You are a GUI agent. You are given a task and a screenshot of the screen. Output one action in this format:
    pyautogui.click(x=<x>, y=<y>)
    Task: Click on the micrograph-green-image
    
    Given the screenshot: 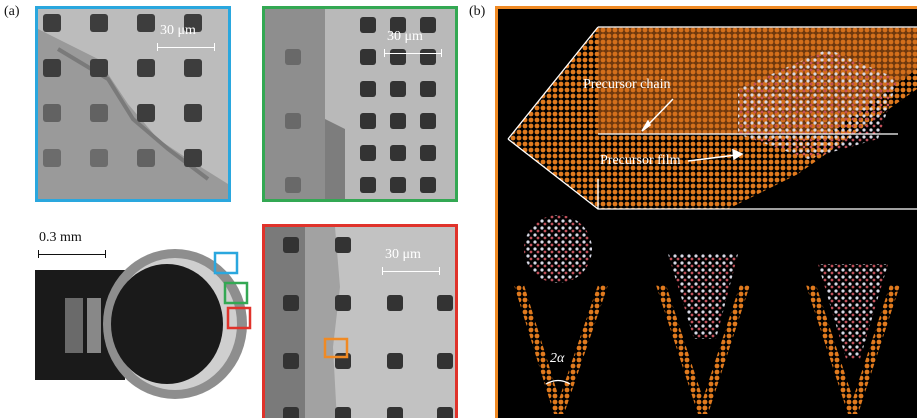 What is the action you would take?
    pyautogui.click(x=360, y=104)
    